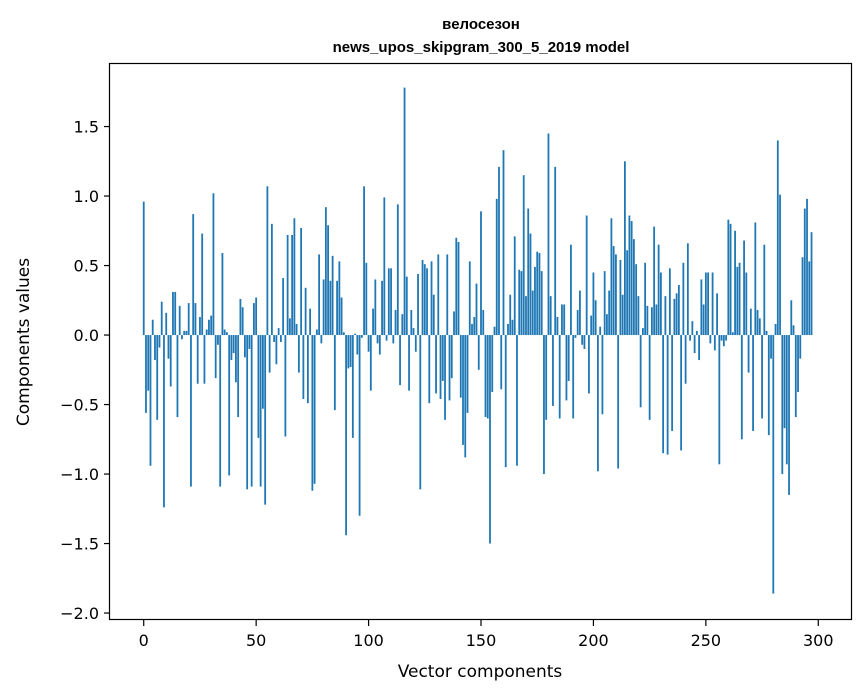  I want to click on x-tick-label: 150, so click(481, 640).